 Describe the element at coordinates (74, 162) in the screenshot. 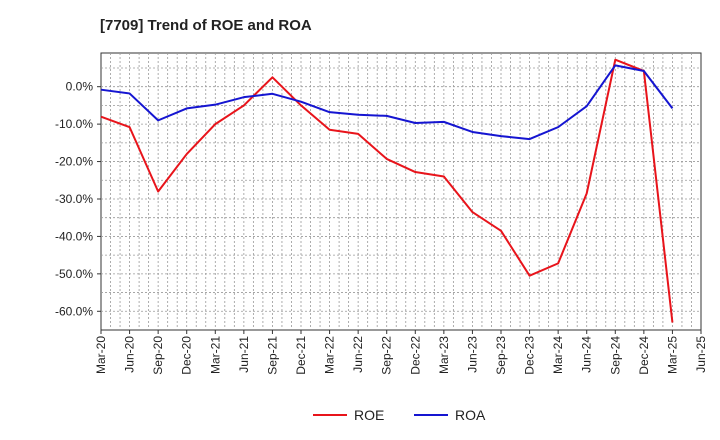

I see `y-tick-label: -20.0%` at that location.